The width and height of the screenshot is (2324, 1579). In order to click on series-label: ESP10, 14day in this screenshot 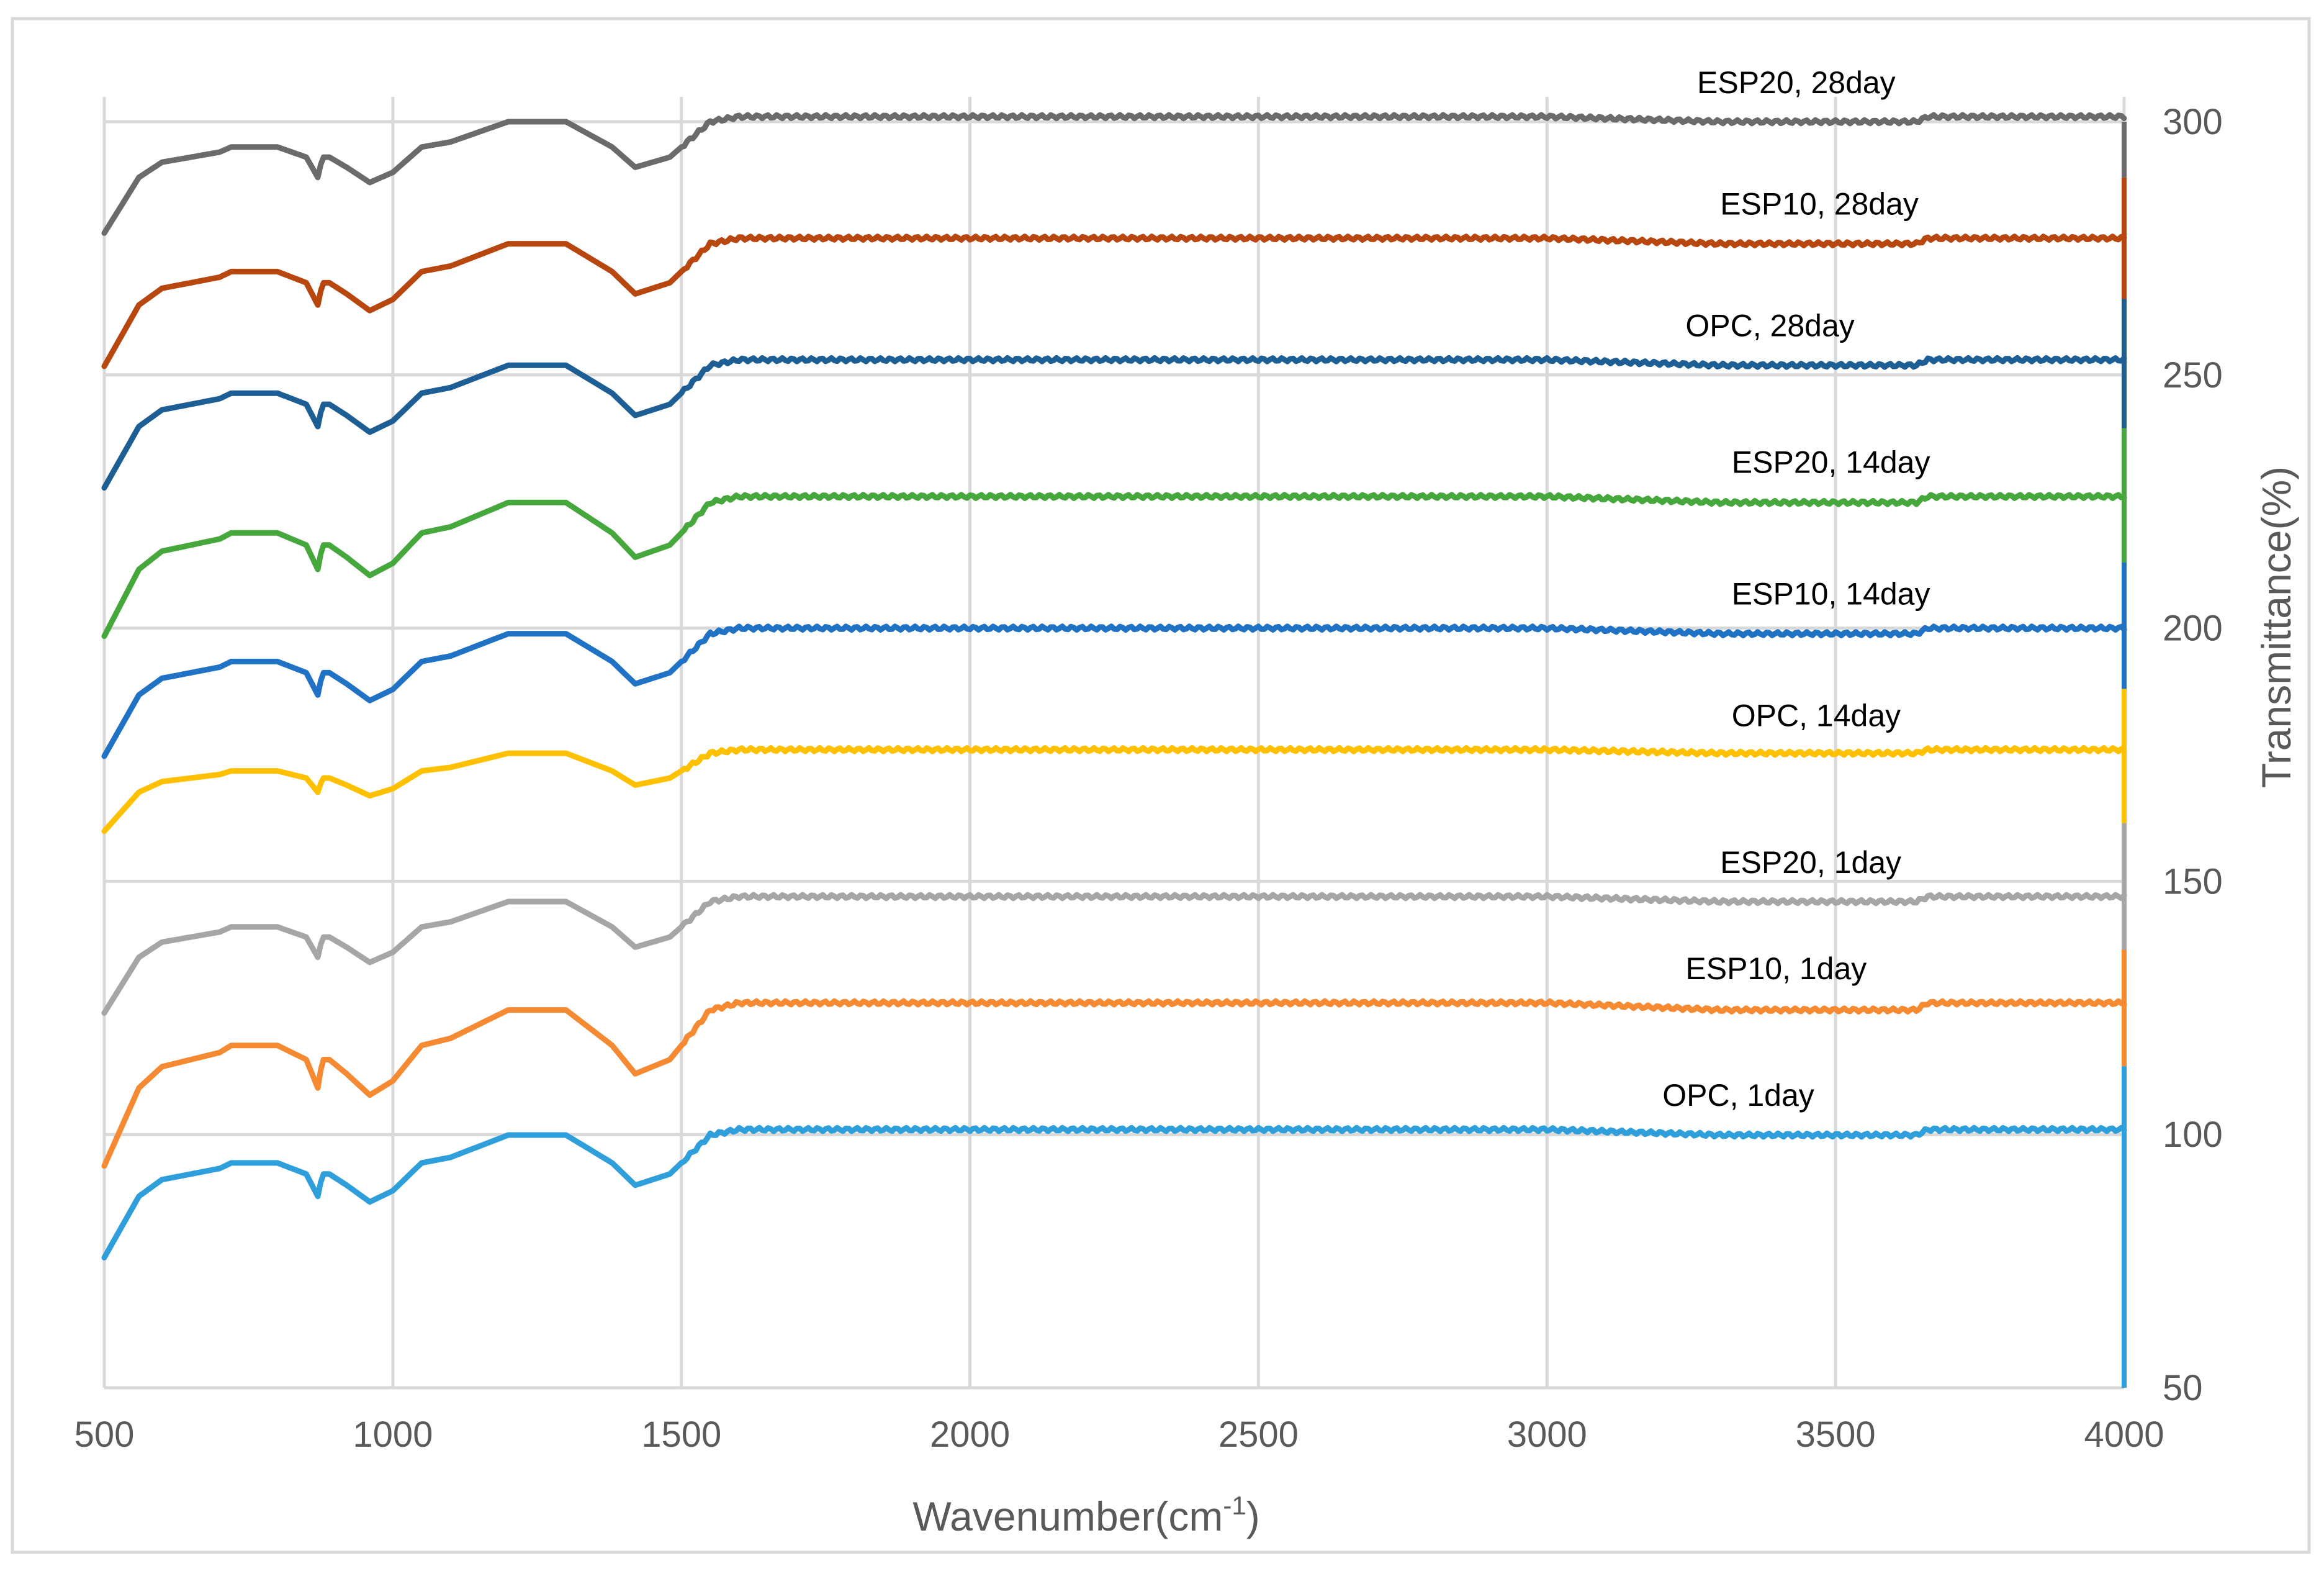, I will do `click(1831, 594)`.